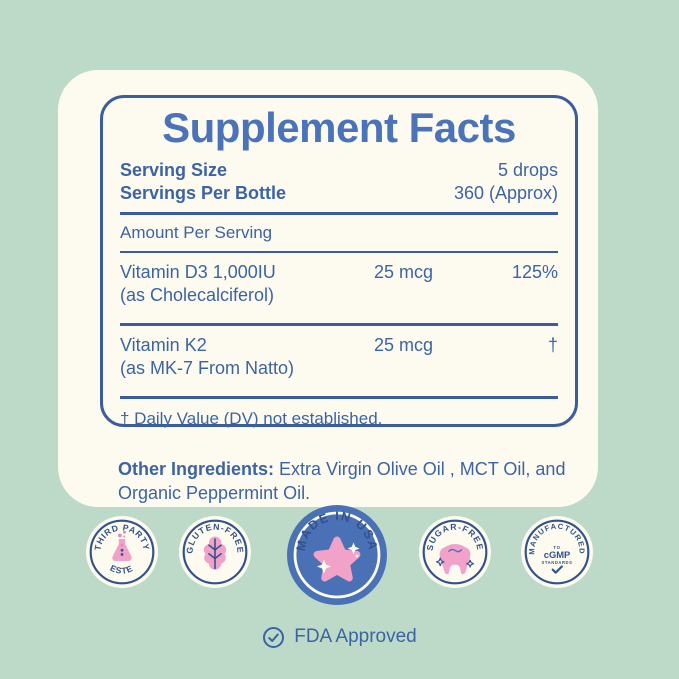 This screenshot has height=679, width=679. What do you see at coordinates (174, 170) in the screenshot?
I see `serving-size-label: Serving Size` at bounding box center [174, 170].